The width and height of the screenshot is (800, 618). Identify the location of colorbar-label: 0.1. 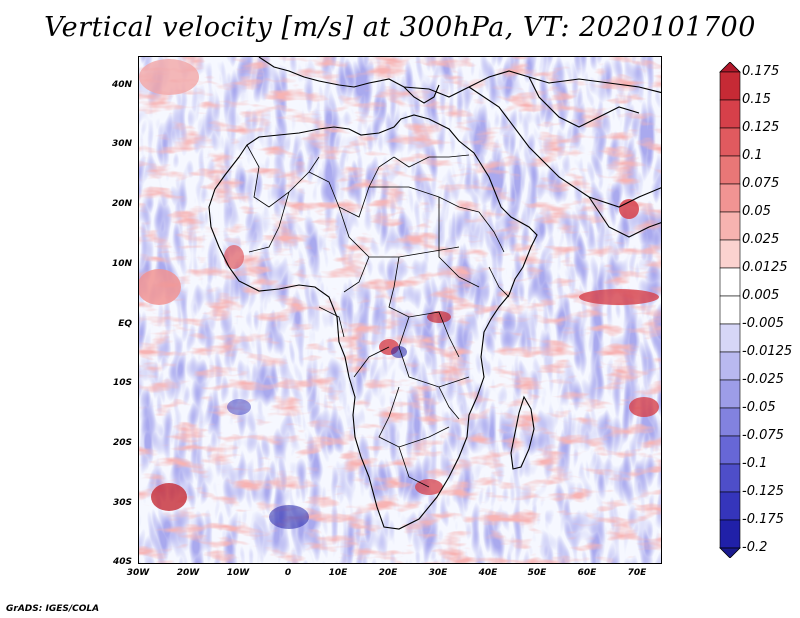
(752, 155).